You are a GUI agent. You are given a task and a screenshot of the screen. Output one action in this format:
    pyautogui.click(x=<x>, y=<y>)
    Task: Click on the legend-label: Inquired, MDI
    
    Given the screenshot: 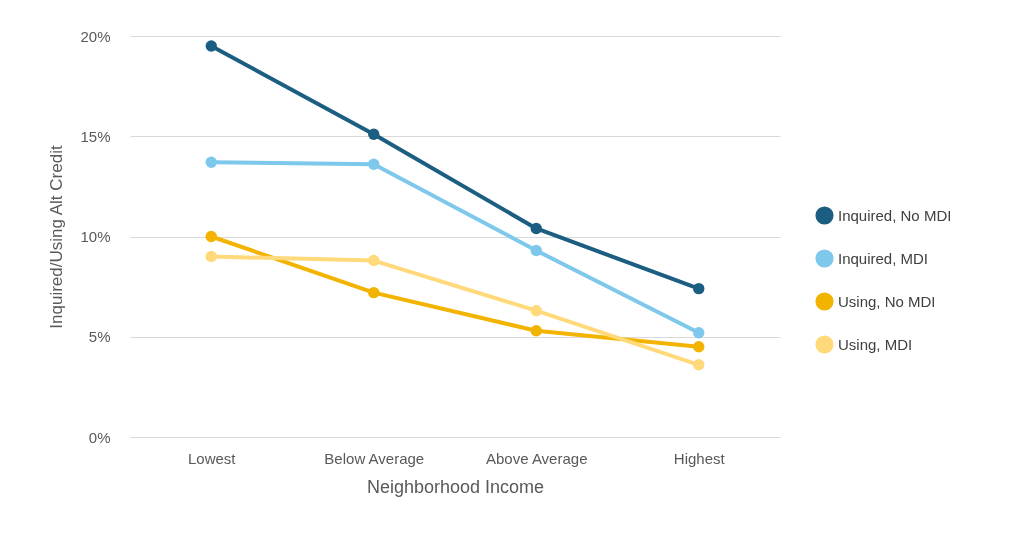 What is the action you would take?
    pyautogui.click(x=883, y=258)
    